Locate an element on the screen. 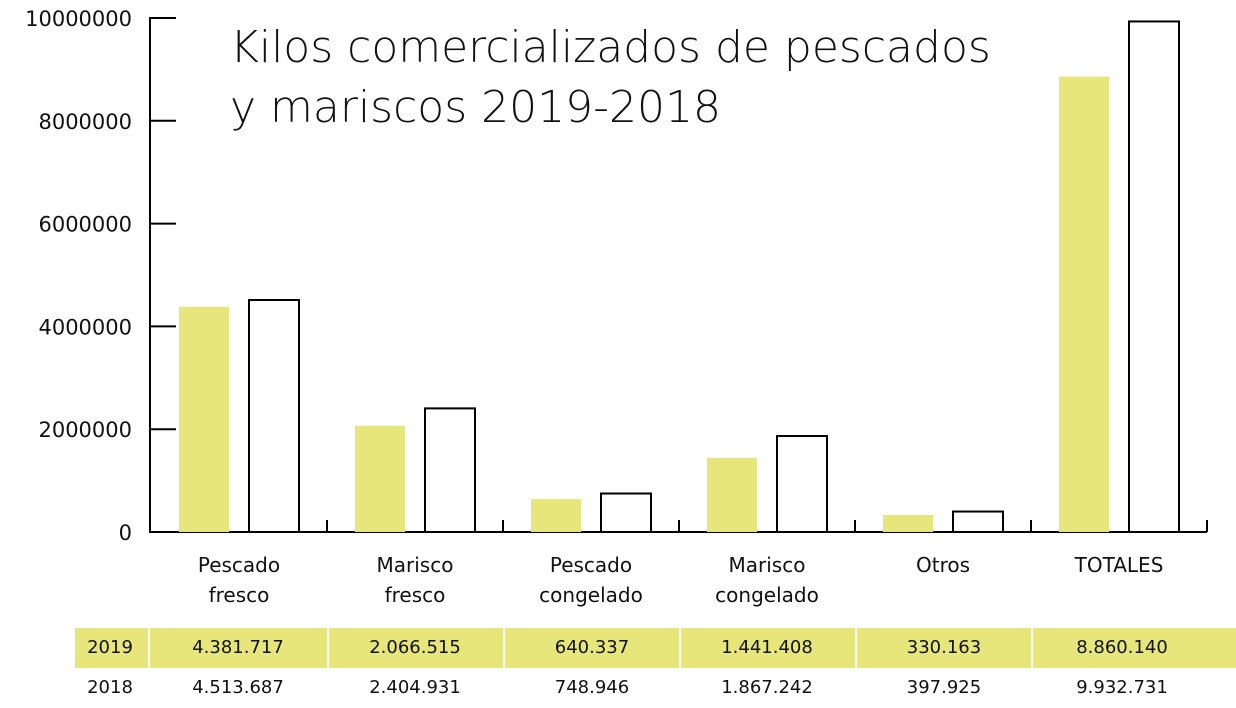  y-tick-label: 6000000 is located at coordinates (85, 225).